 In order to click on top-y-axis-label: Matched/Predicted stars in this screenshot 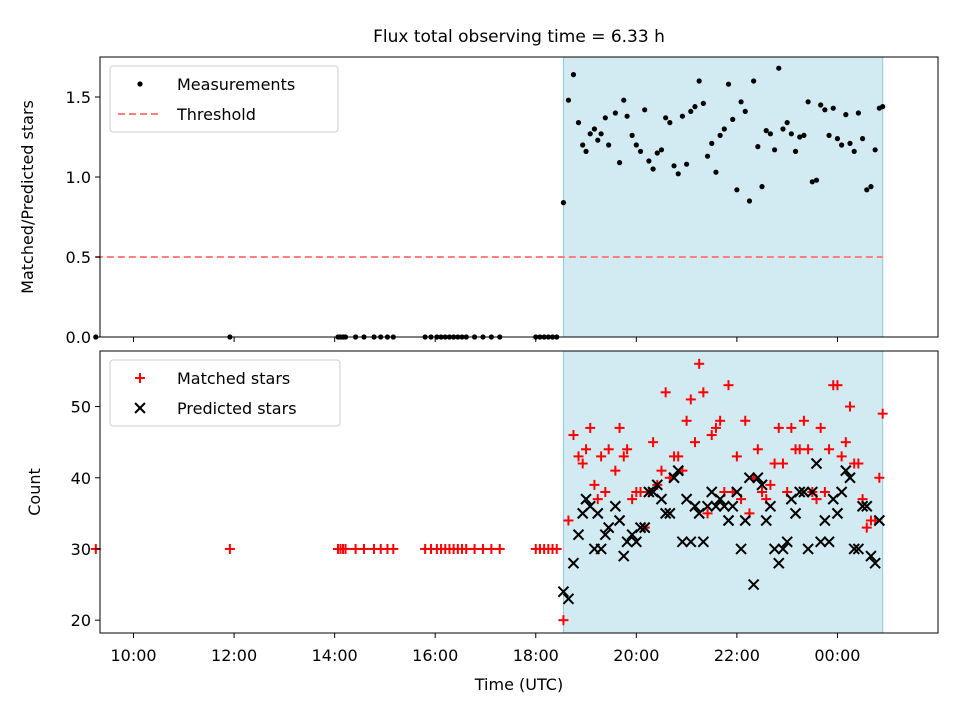, I will do `click(27, 197)`.